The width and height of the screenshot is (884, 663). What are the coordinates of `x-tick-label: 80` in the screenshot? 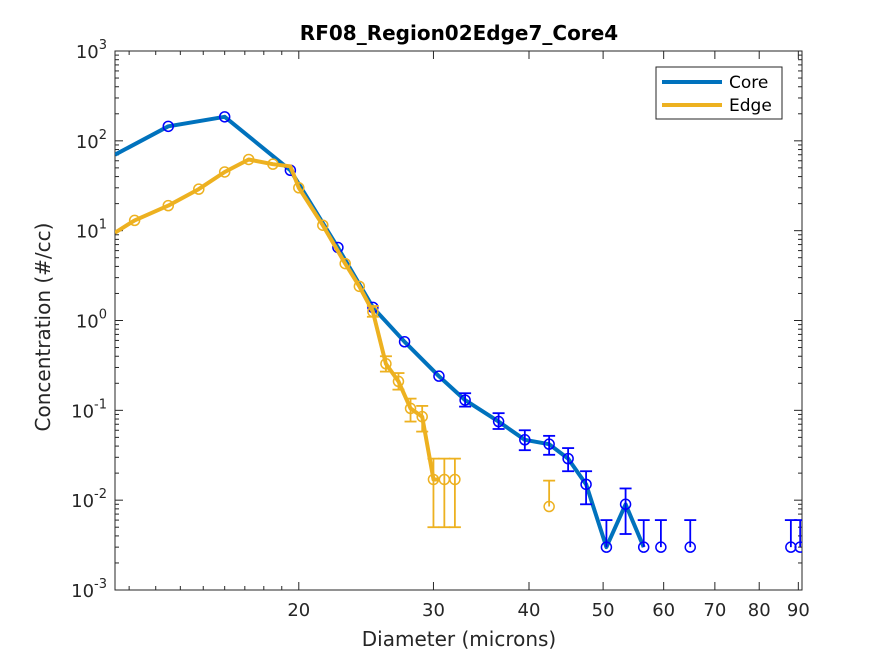 It's located at (759, 610).